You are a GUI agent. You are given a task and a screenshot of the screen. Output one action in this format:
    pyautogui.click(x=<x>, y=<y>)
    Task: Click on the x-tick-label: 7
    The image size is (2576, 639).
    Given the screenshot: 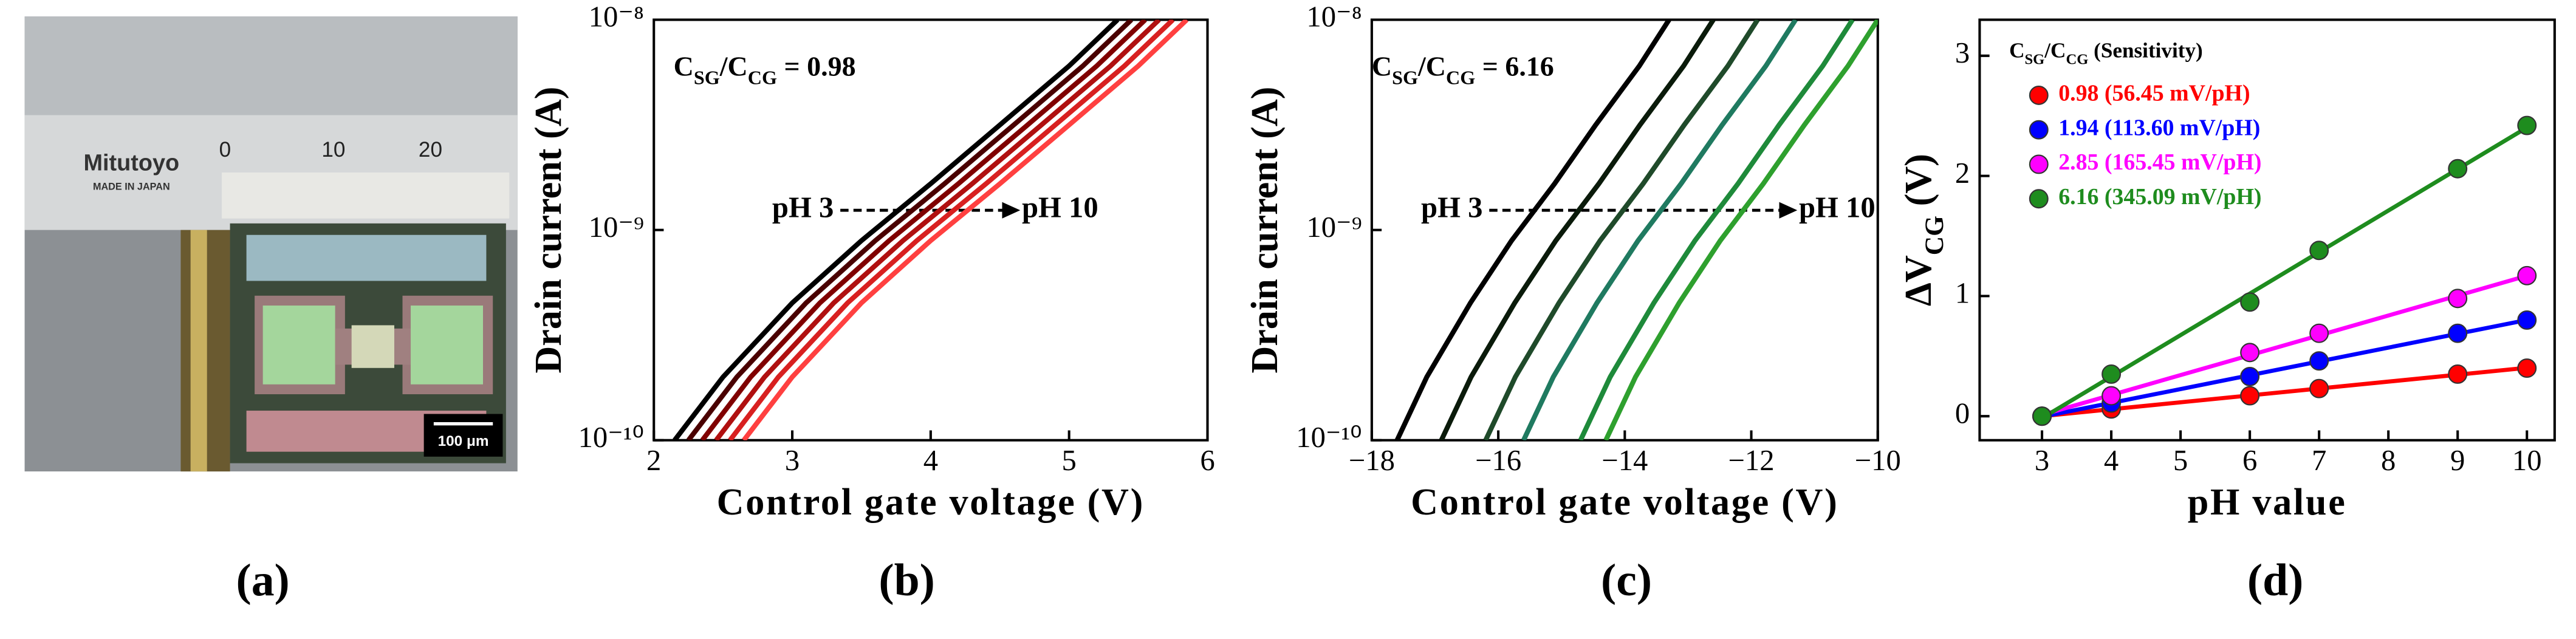 What is the action you would take?
    pyautogui.click(x=2319, y=460)
    